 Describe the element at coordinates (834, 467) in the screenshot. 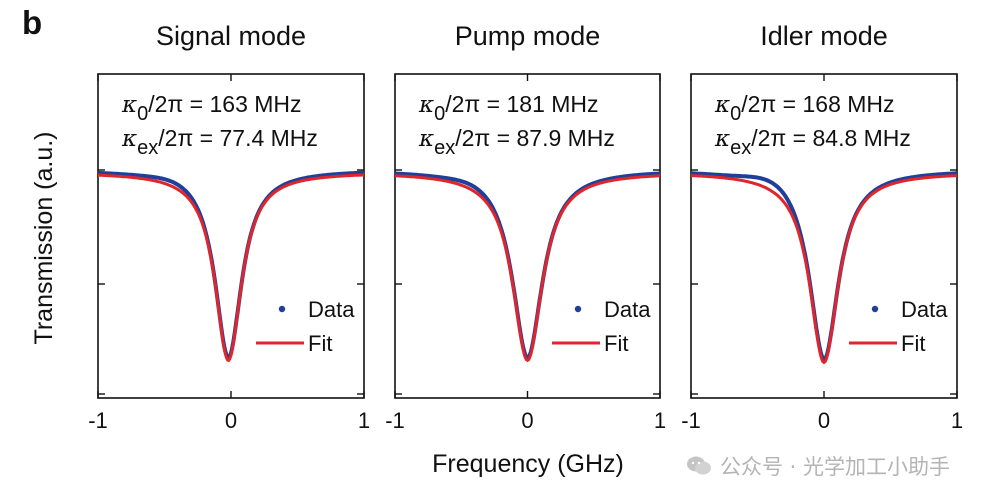

I see `watermark-text: 公众号 · 光学加工小助手` at that location.